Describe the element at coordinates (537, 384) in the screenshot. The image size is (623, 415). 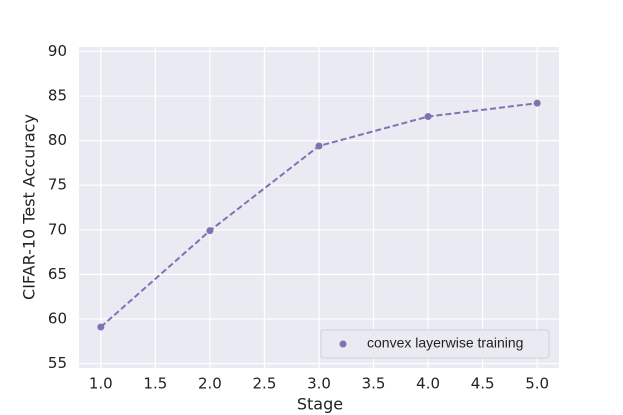
I see `x-tick-label: 5.0` at that location.